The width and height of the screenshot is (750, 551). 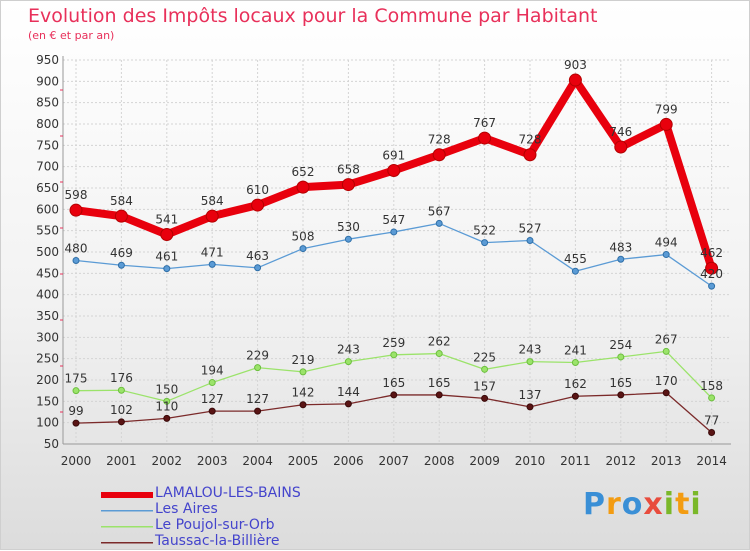 What do you see at coordinates (121, 461) in the screenshot?
I see `x-tick-label: 2001` at bounding box center [121, 461].